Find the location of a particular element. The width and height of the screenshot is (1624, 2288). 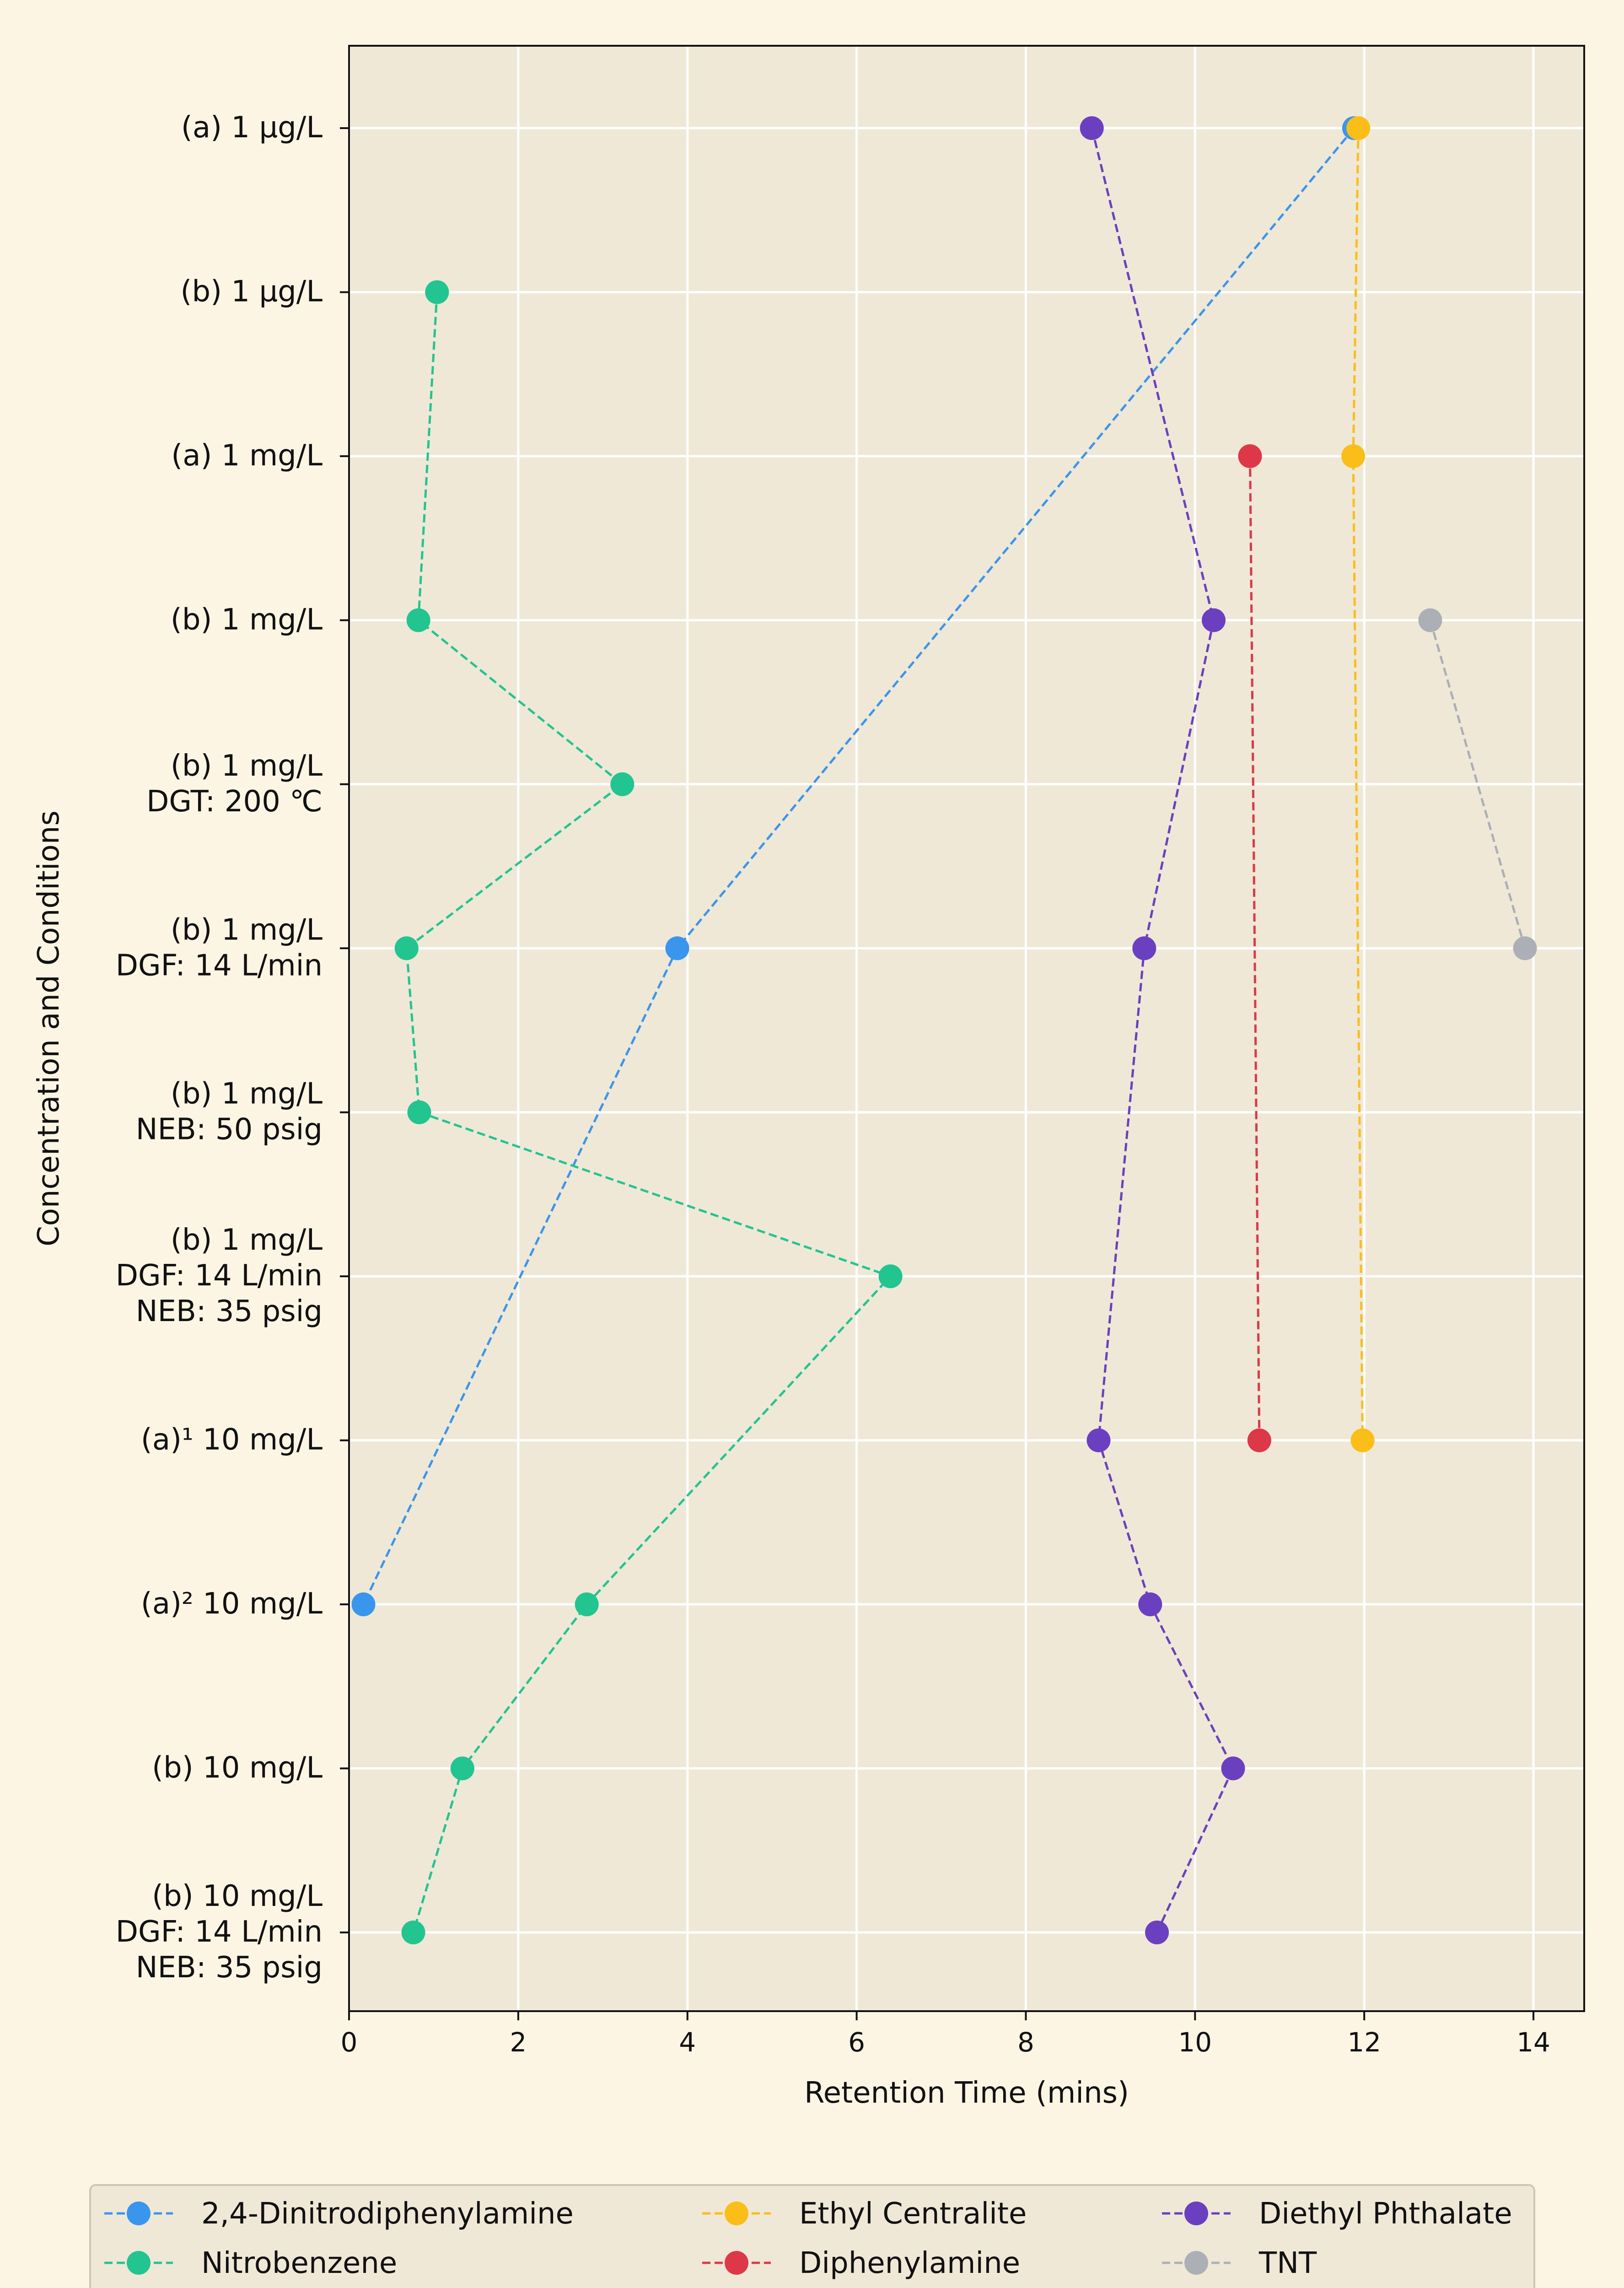

x-tick-label: 8 is located at coordinates (1025, 2043).